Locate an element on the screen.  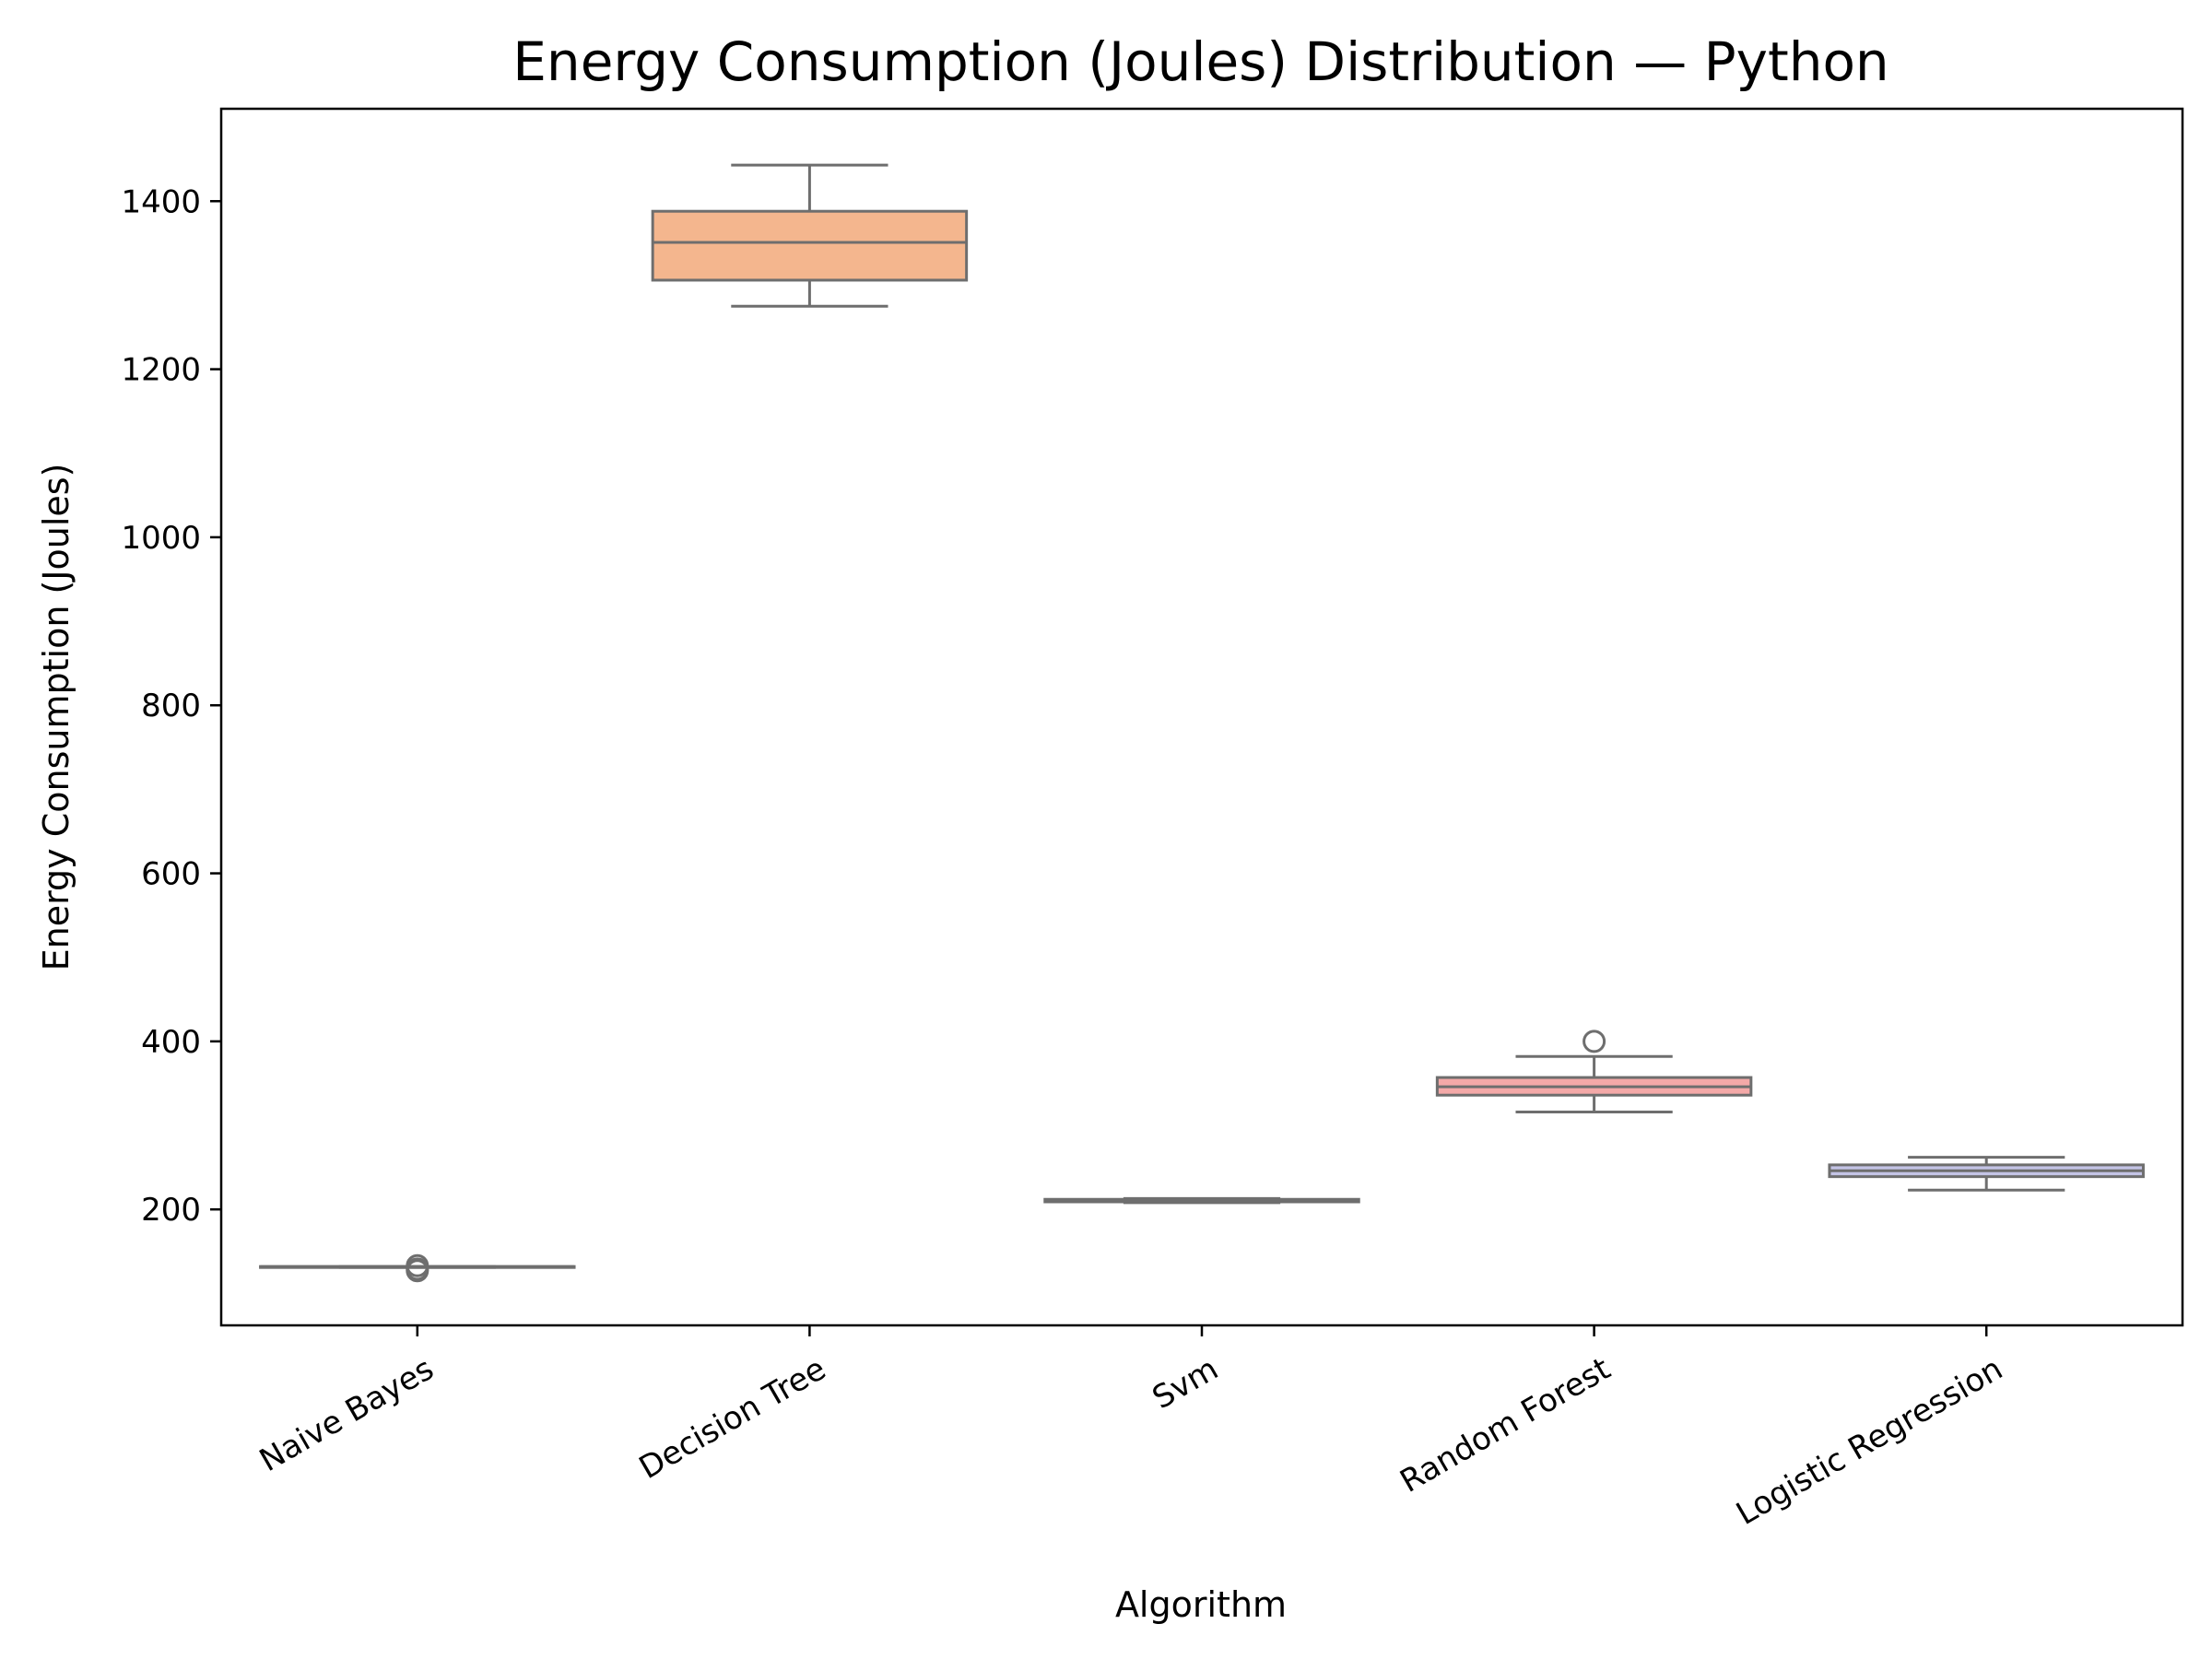
x-tick-label: Naive Bayes is located at coordinates (346, 1414).